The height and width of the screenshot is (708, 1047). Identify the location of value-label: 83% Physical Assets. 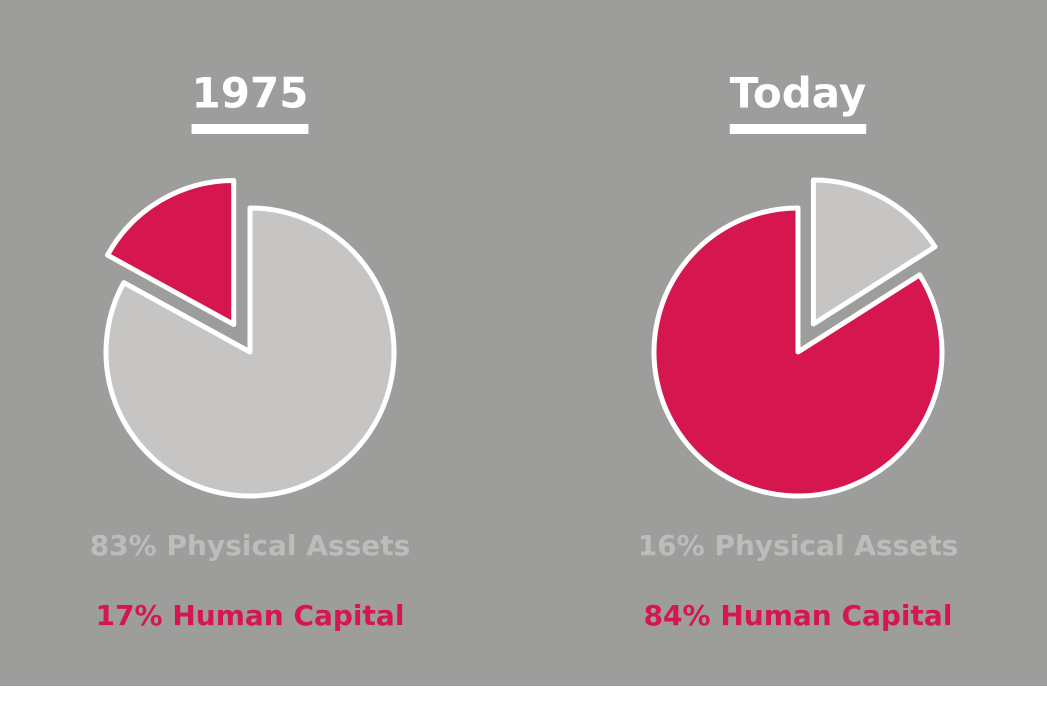
(250, 545).